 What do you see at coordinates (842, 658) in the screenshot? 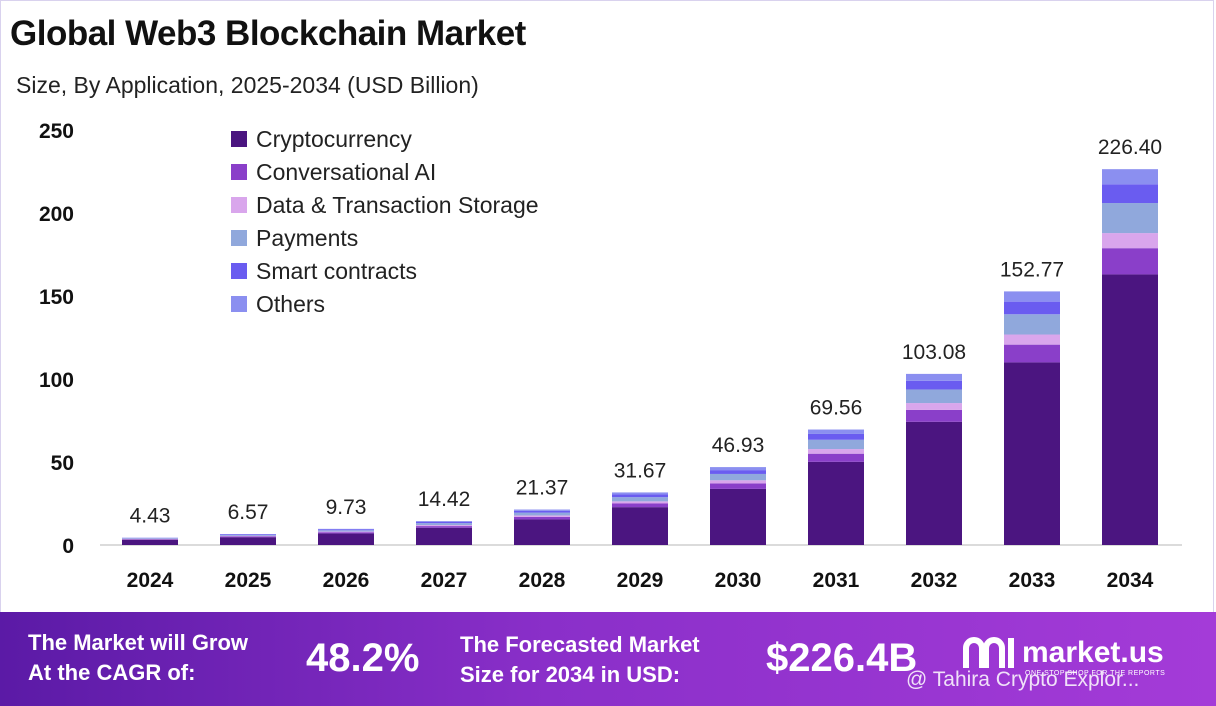
I see `forecast-value: $226.4B` at bounding box center [842, 658].